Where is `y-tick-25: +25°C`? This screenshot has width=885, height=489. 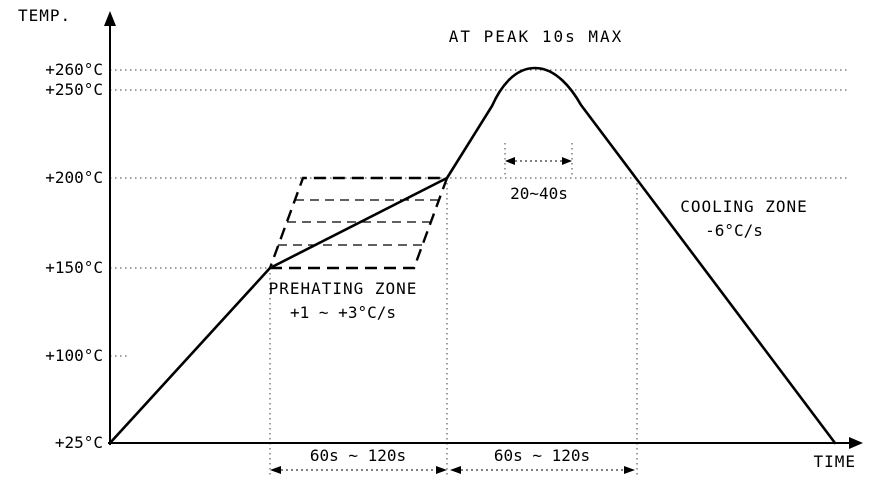 y-tick-25: +25°C is located at coordinates (79, 442).